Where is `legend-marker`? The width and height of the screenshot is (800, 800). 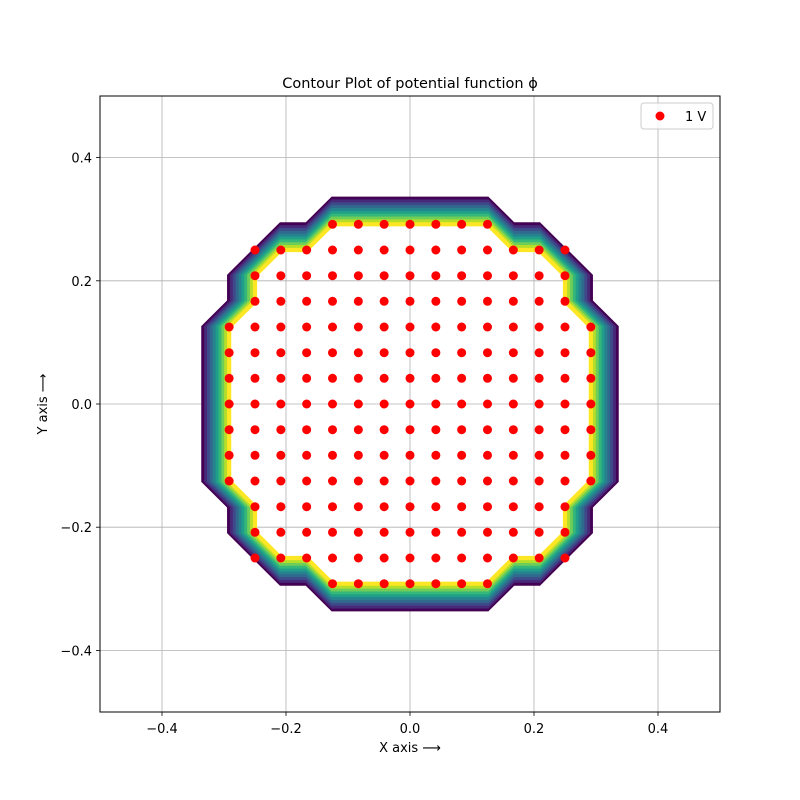
legend-marker is located at coordinates (660, 116).